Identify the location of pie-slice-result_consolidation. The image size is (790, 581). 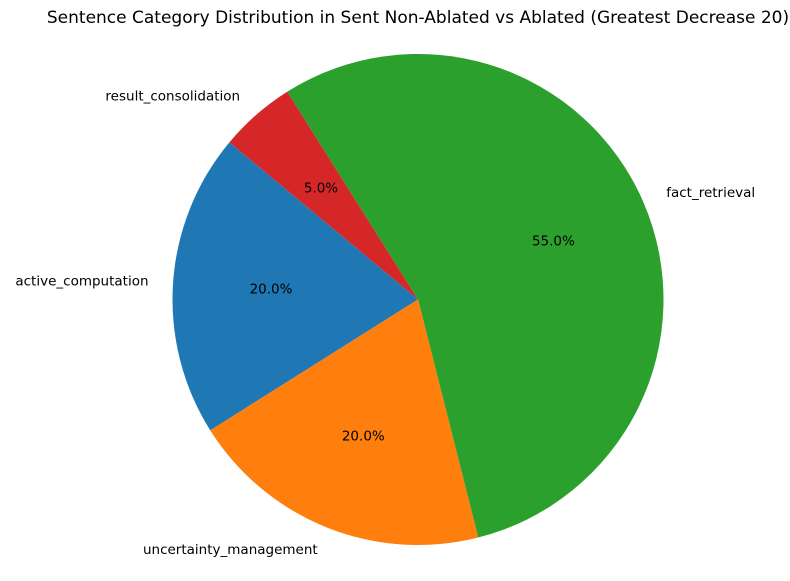
(323, 195).